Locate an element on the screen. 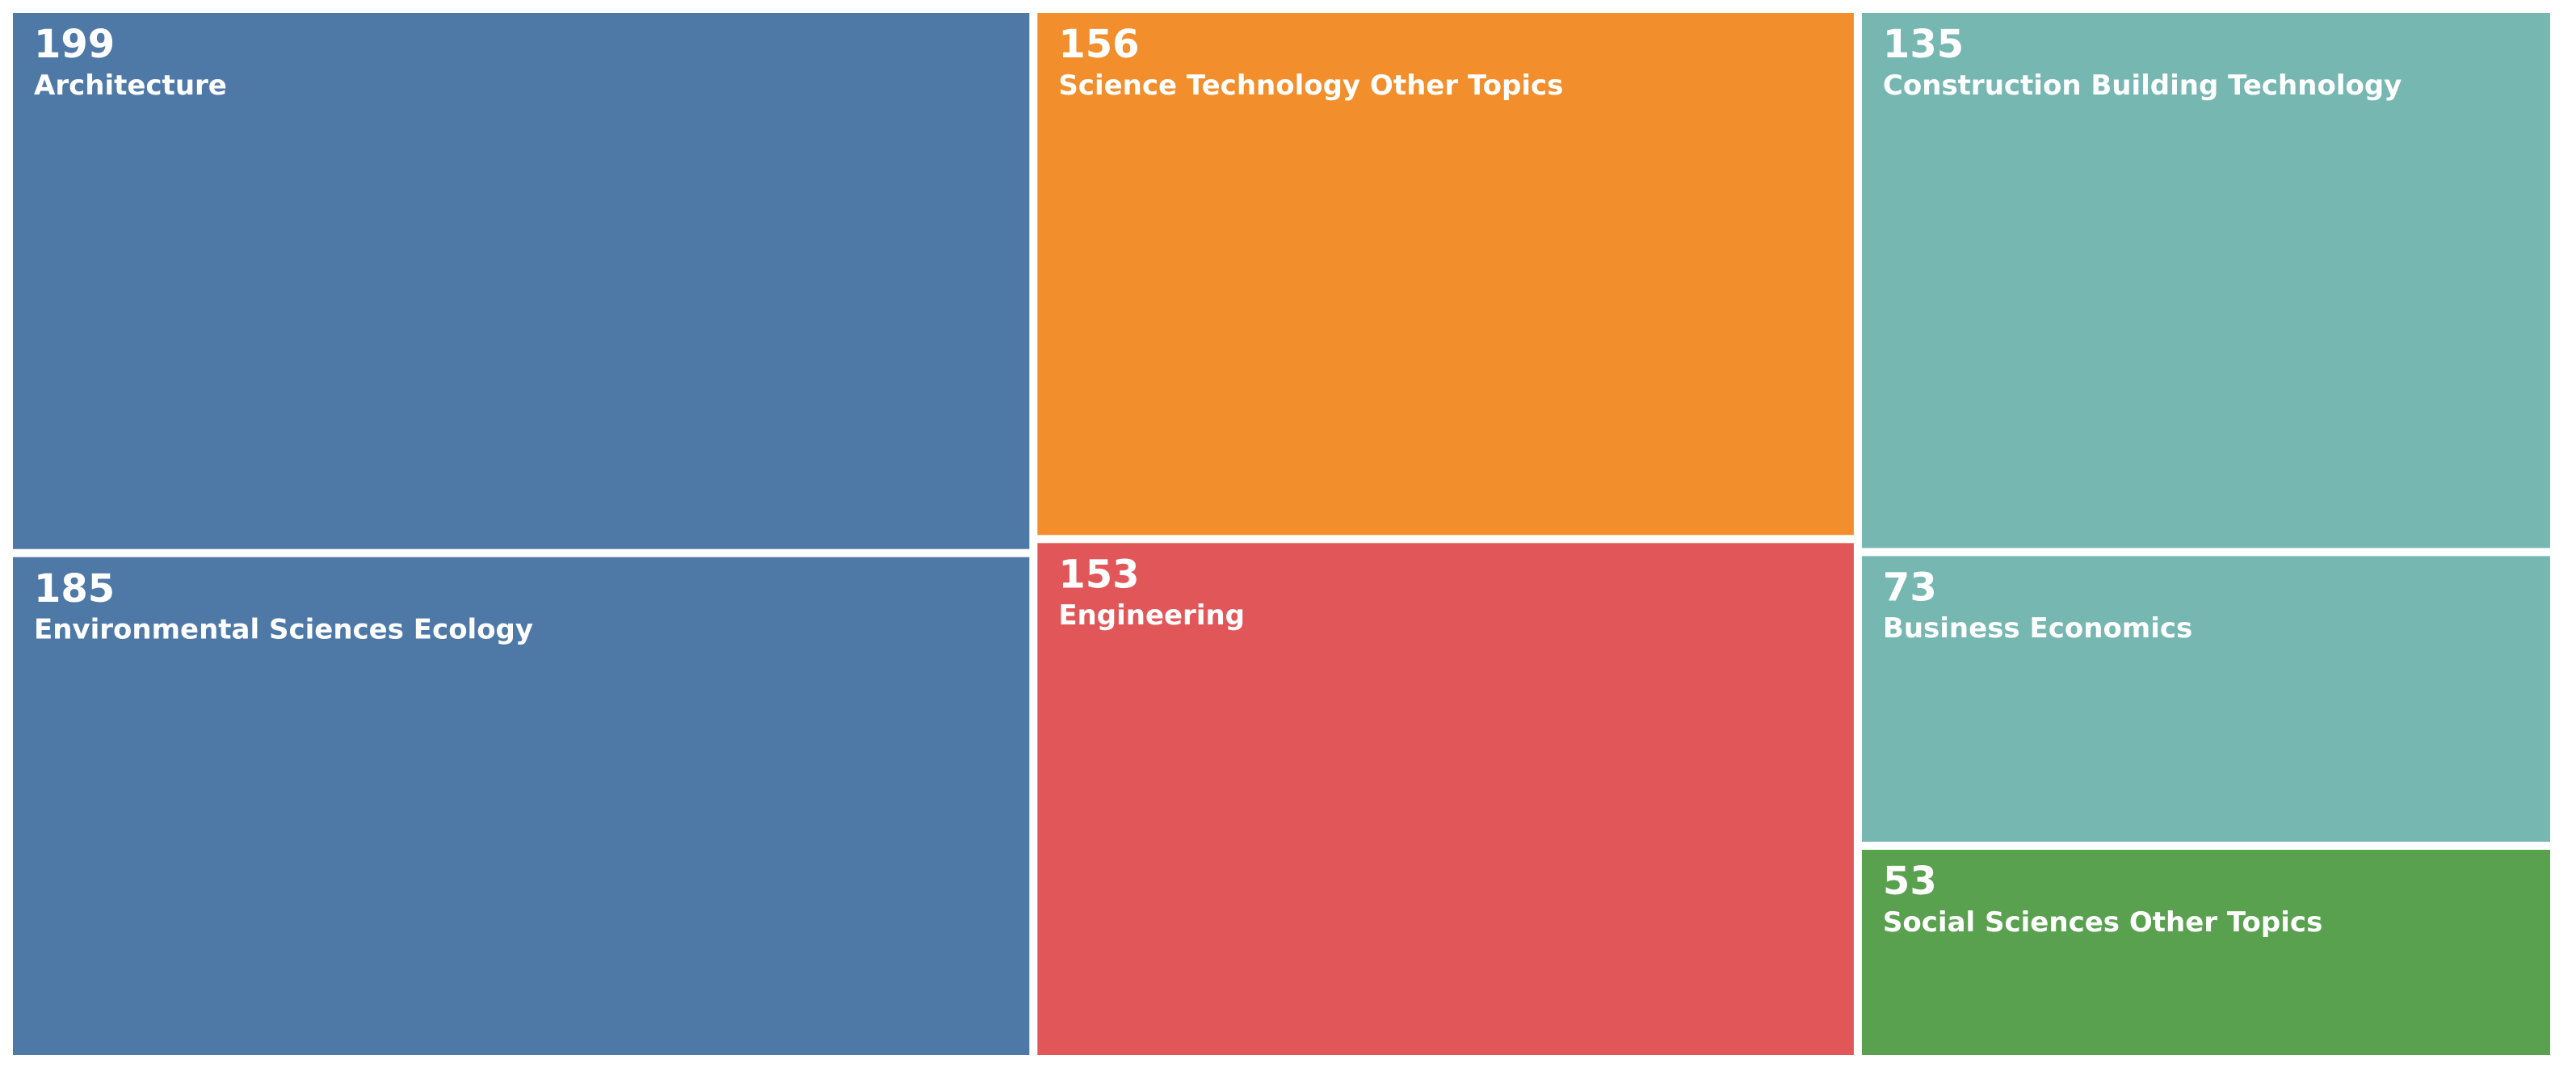 The height and width of the screenshot is (1080, 2576). cell-label: Science Technology Other Topics is located at coordinates (1310, 85).